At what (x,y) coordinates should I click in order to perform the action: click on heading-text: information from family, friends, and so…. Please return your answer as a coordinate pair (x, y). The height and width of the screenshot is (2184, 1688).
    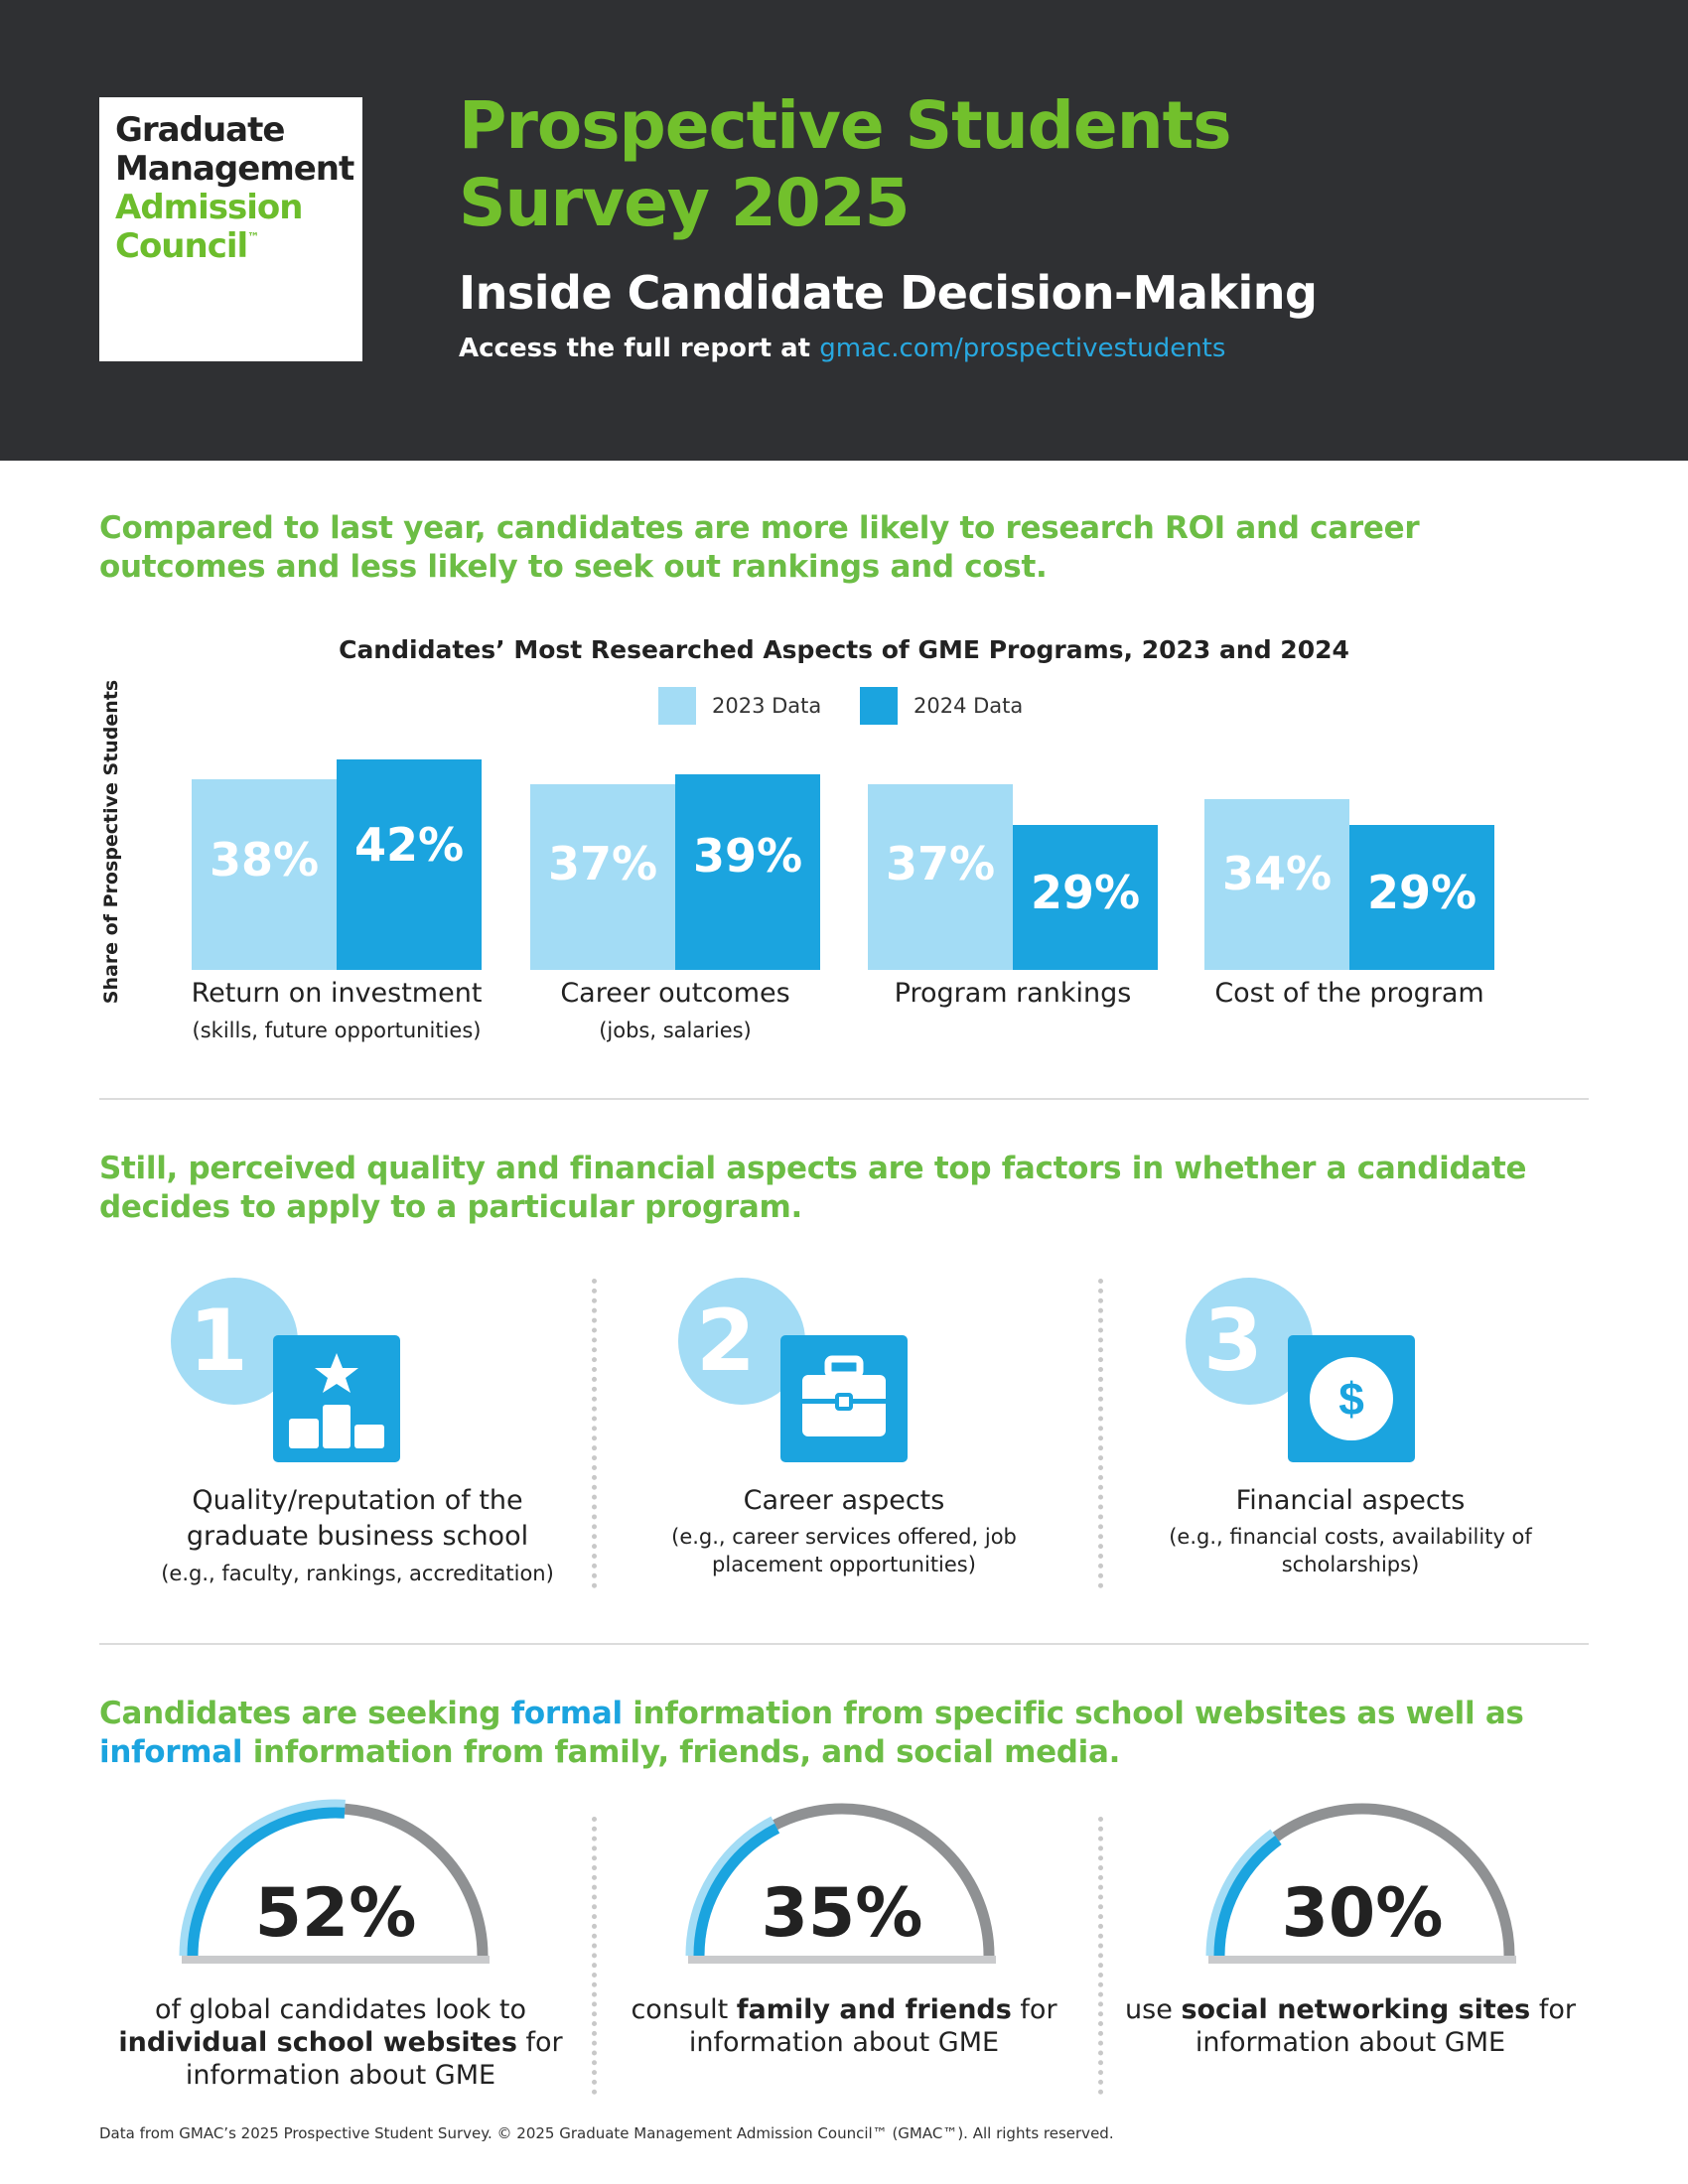
    Looking at the image, I should click on (681, 1752).